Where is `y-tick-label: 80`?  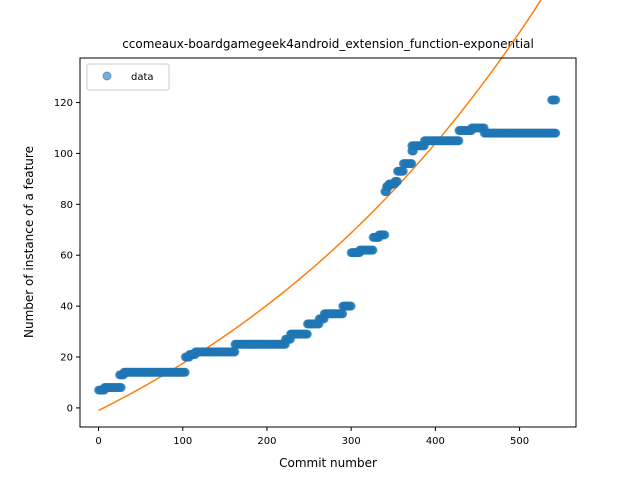
y-tick-label: 80 is located at coordinates (66, 205).